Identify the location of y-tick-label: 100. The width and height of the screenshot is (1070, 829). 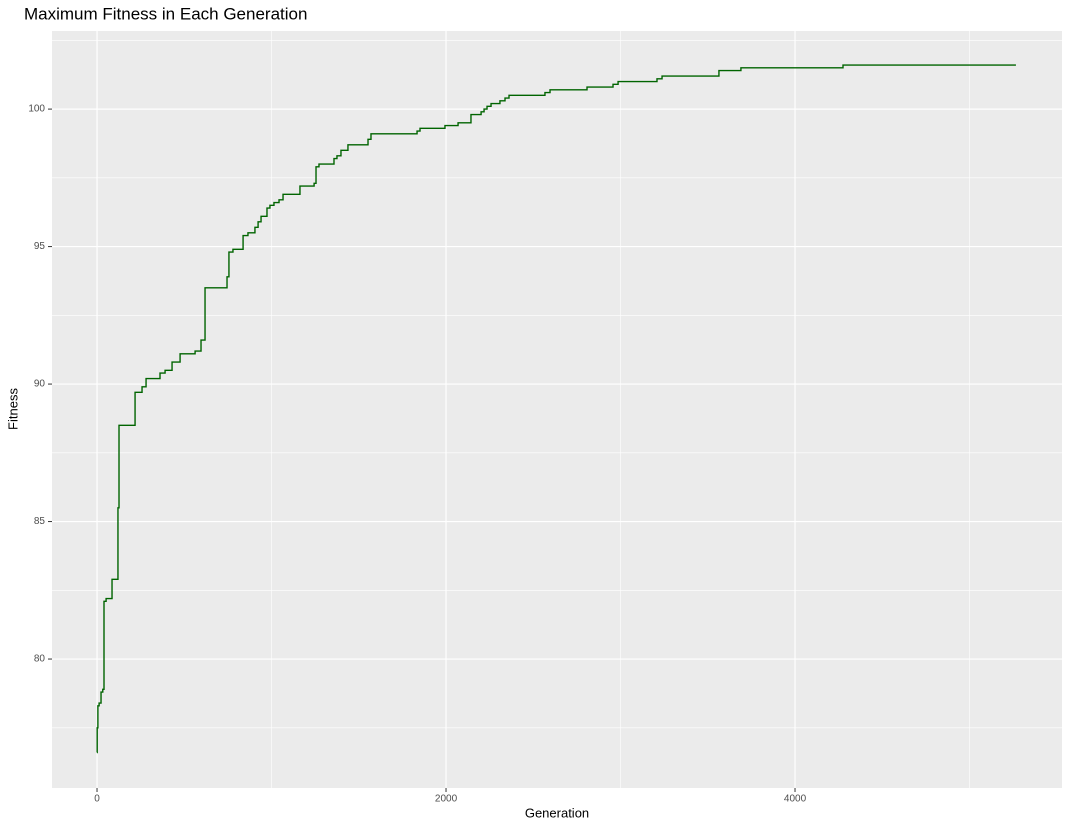
(36, 109).